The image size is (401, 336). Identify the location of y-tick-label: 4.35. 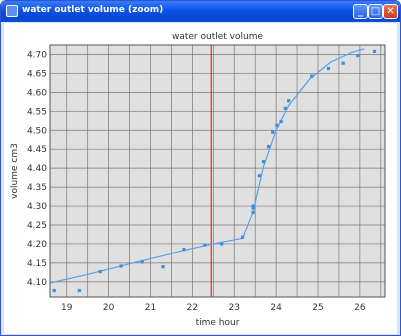
(37, 188).